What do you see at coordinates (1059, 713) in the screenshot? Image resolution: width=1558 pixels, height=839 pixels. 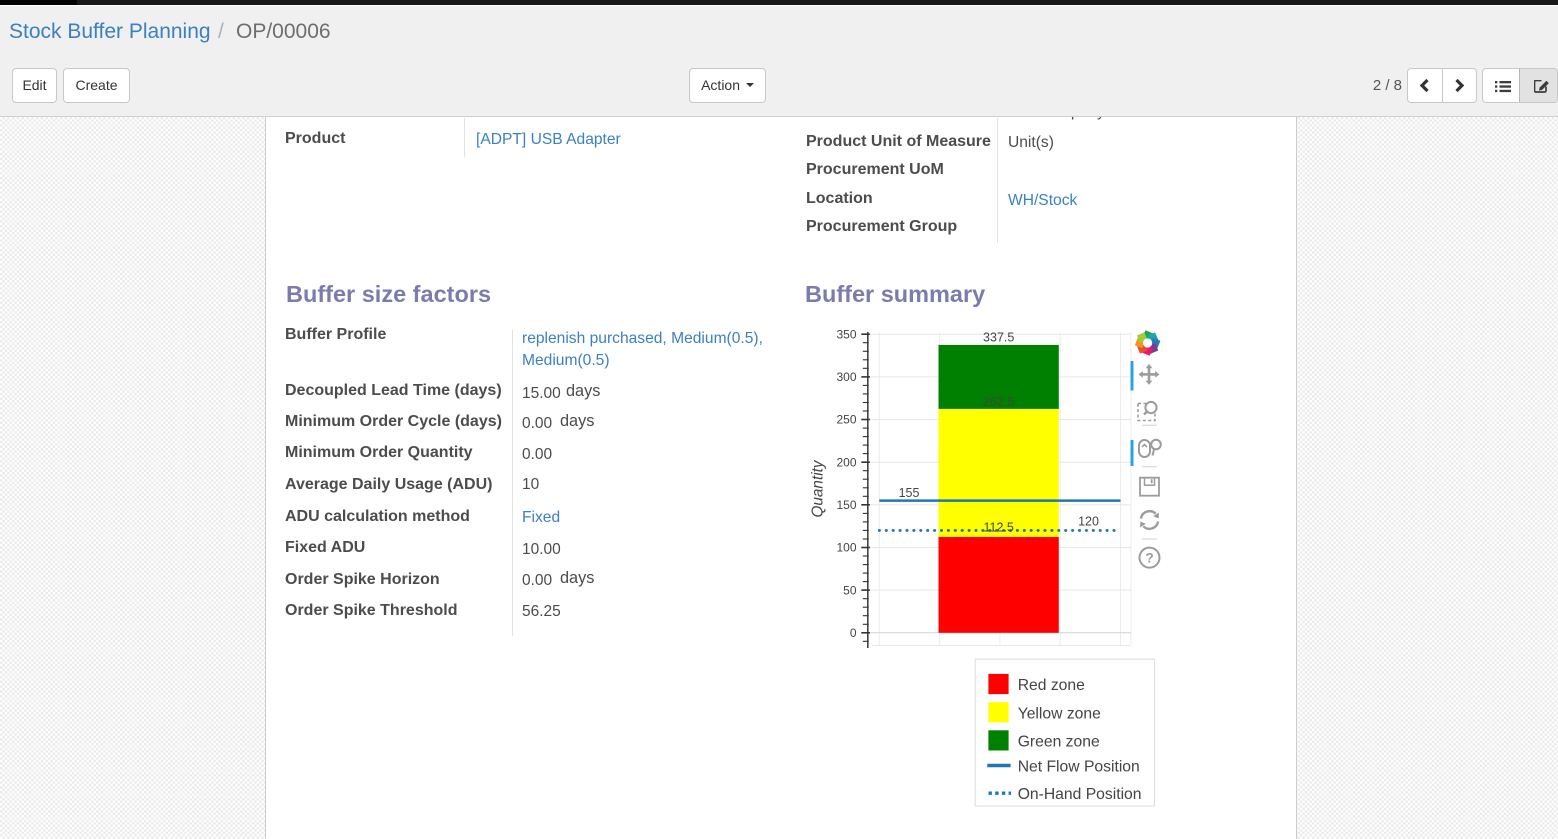 I see `svg-text: Yellow zone` at bounding box center [1059, 713].